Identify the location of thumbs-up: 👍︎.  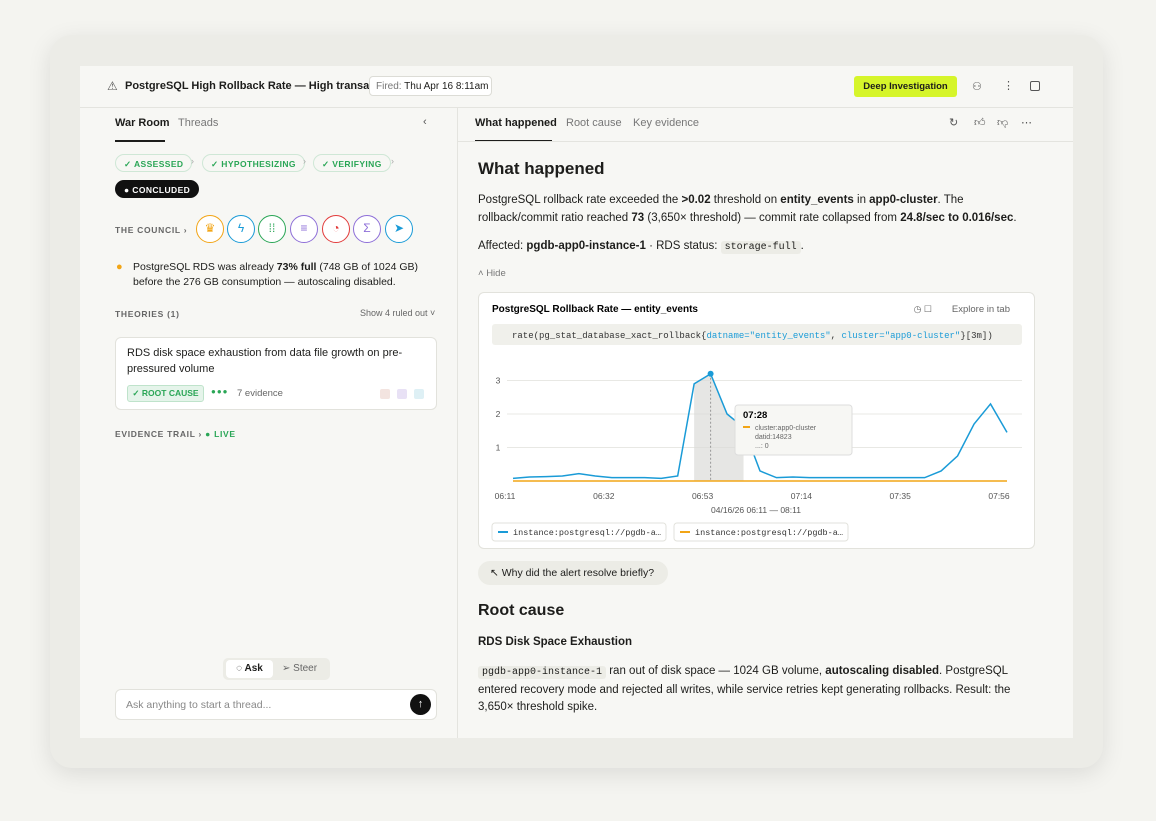
(980, 123).